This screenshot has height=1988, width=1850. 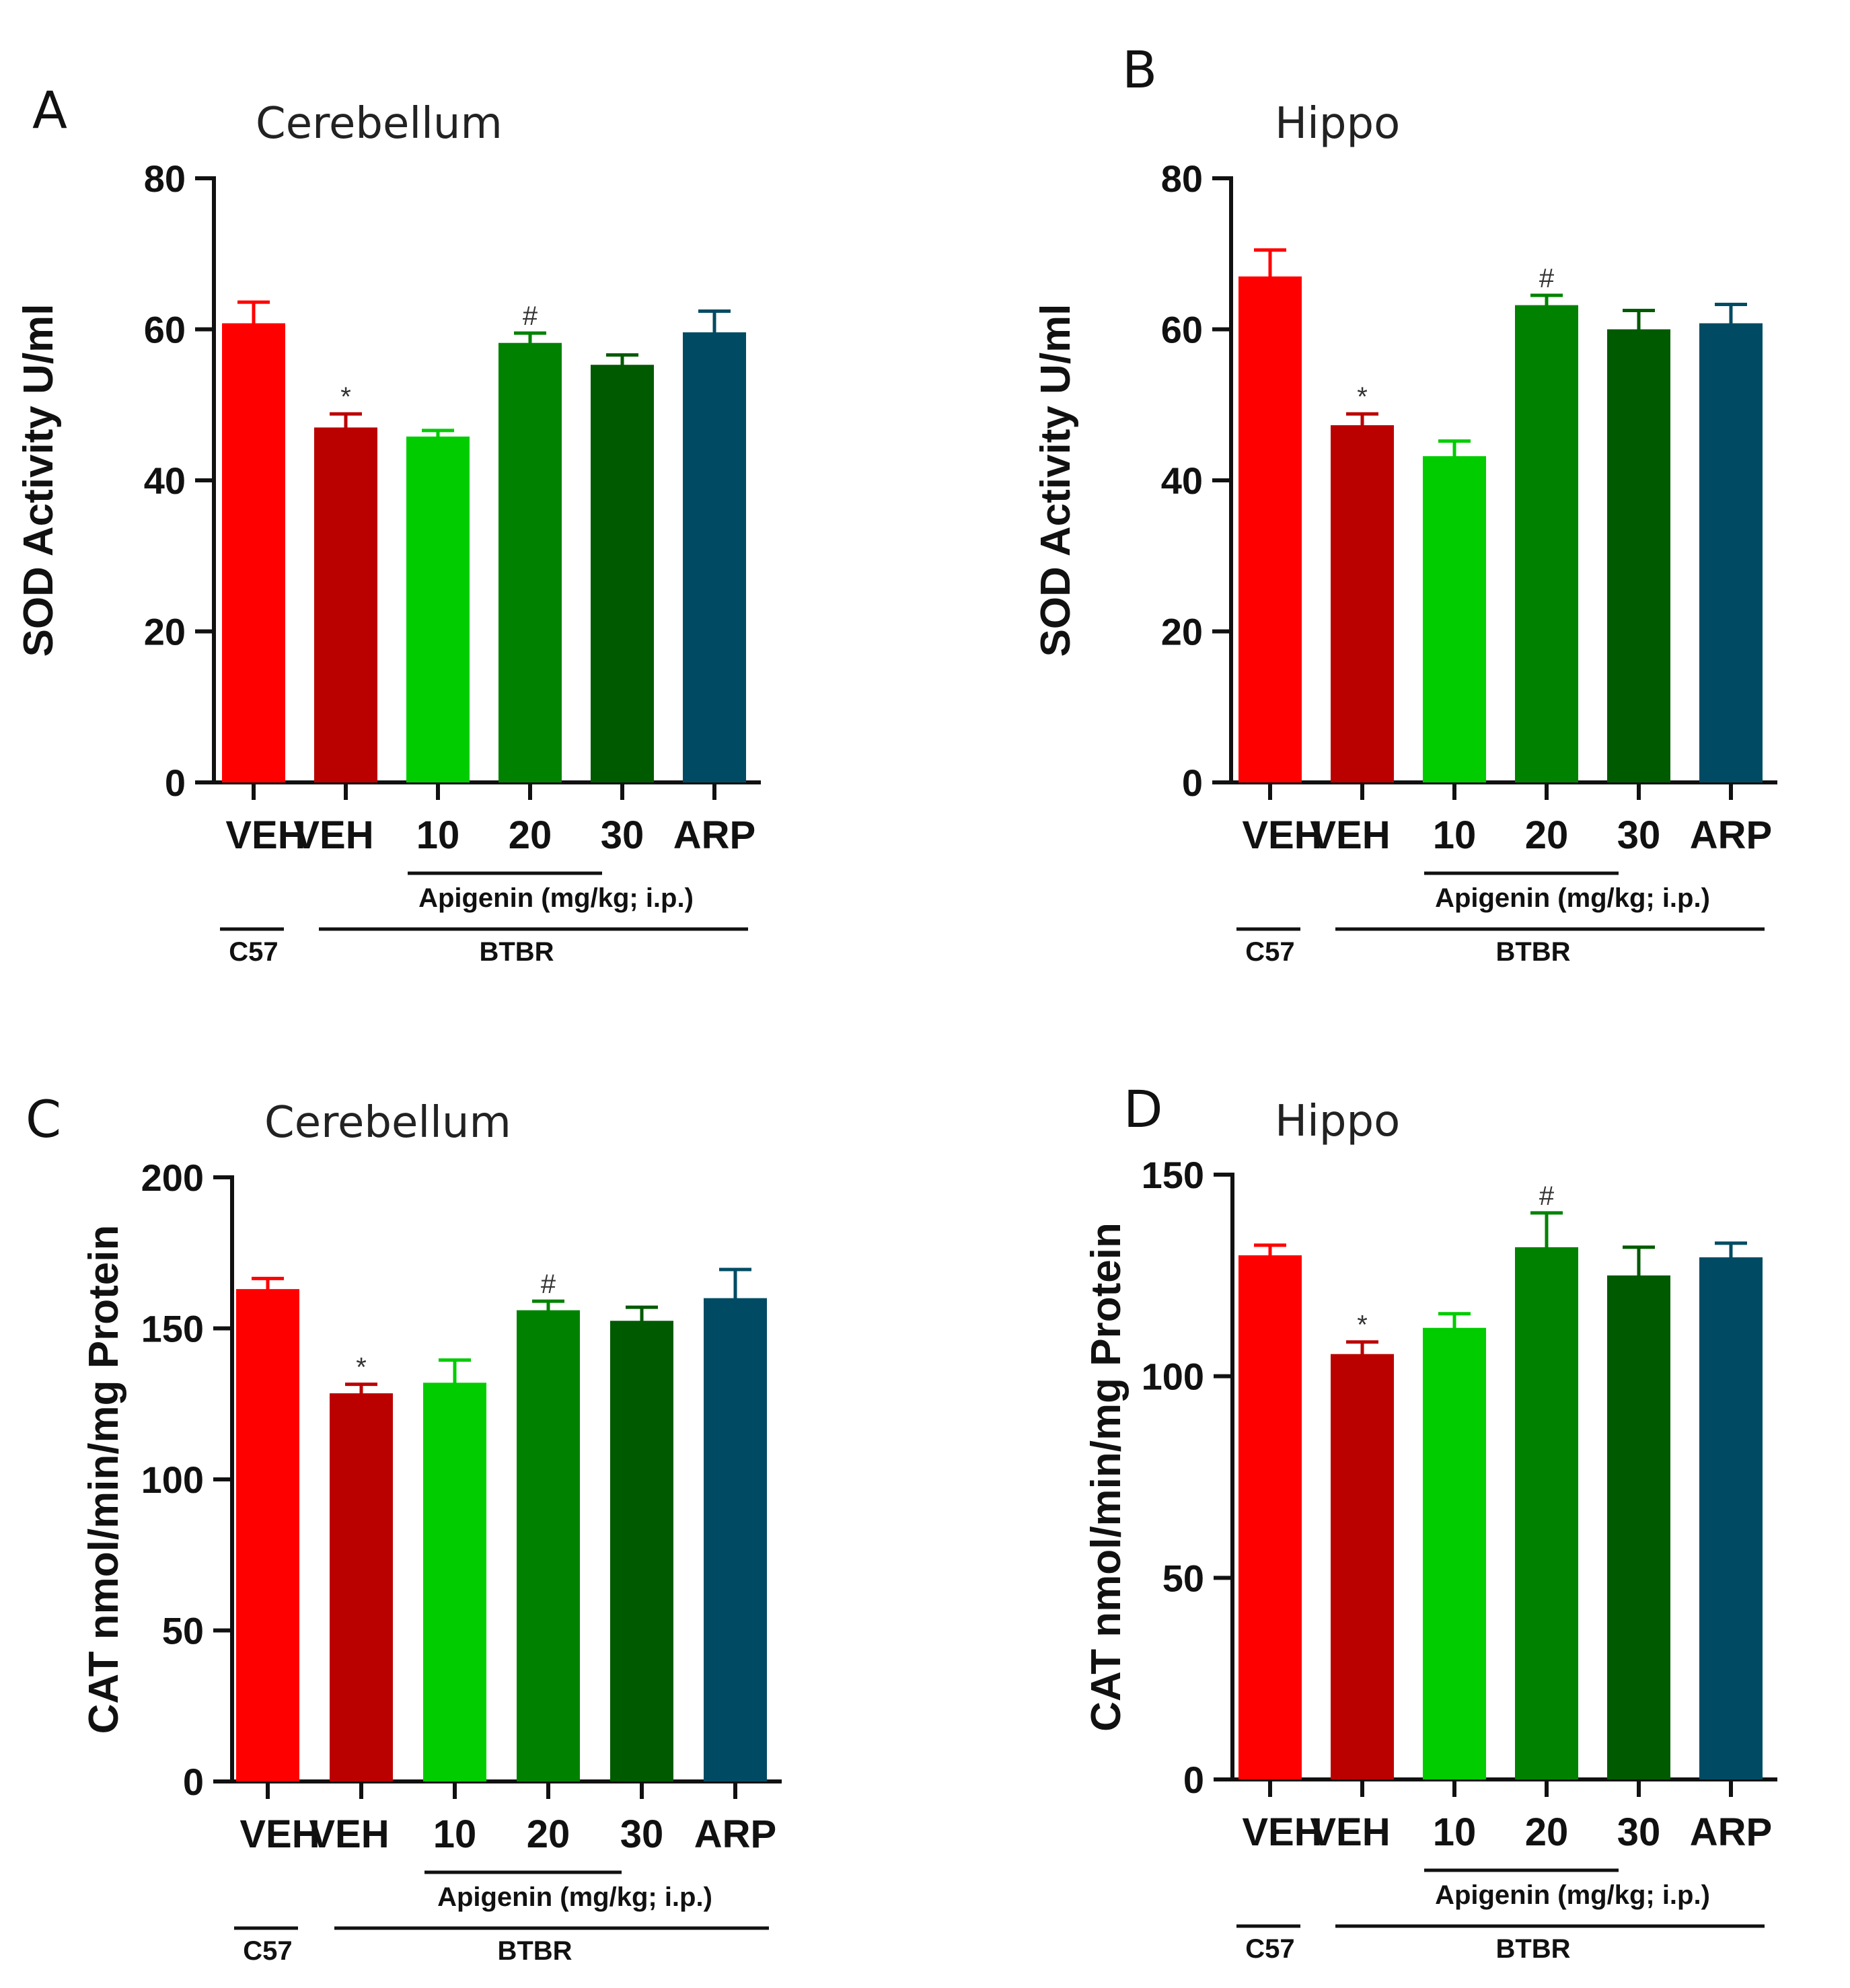 I want to click on panel-letter: C, so click(x=43, y=1119).